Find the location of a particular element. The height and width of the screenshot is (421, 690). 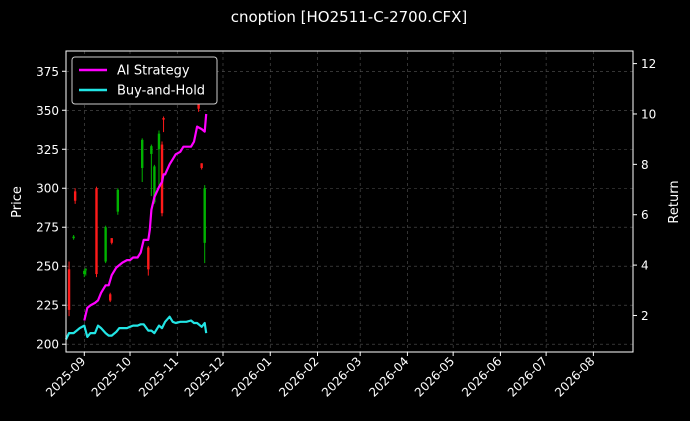

chart-title: cnoption [HO2511-C-2700.CFX] is located at coordinates (349, 17).